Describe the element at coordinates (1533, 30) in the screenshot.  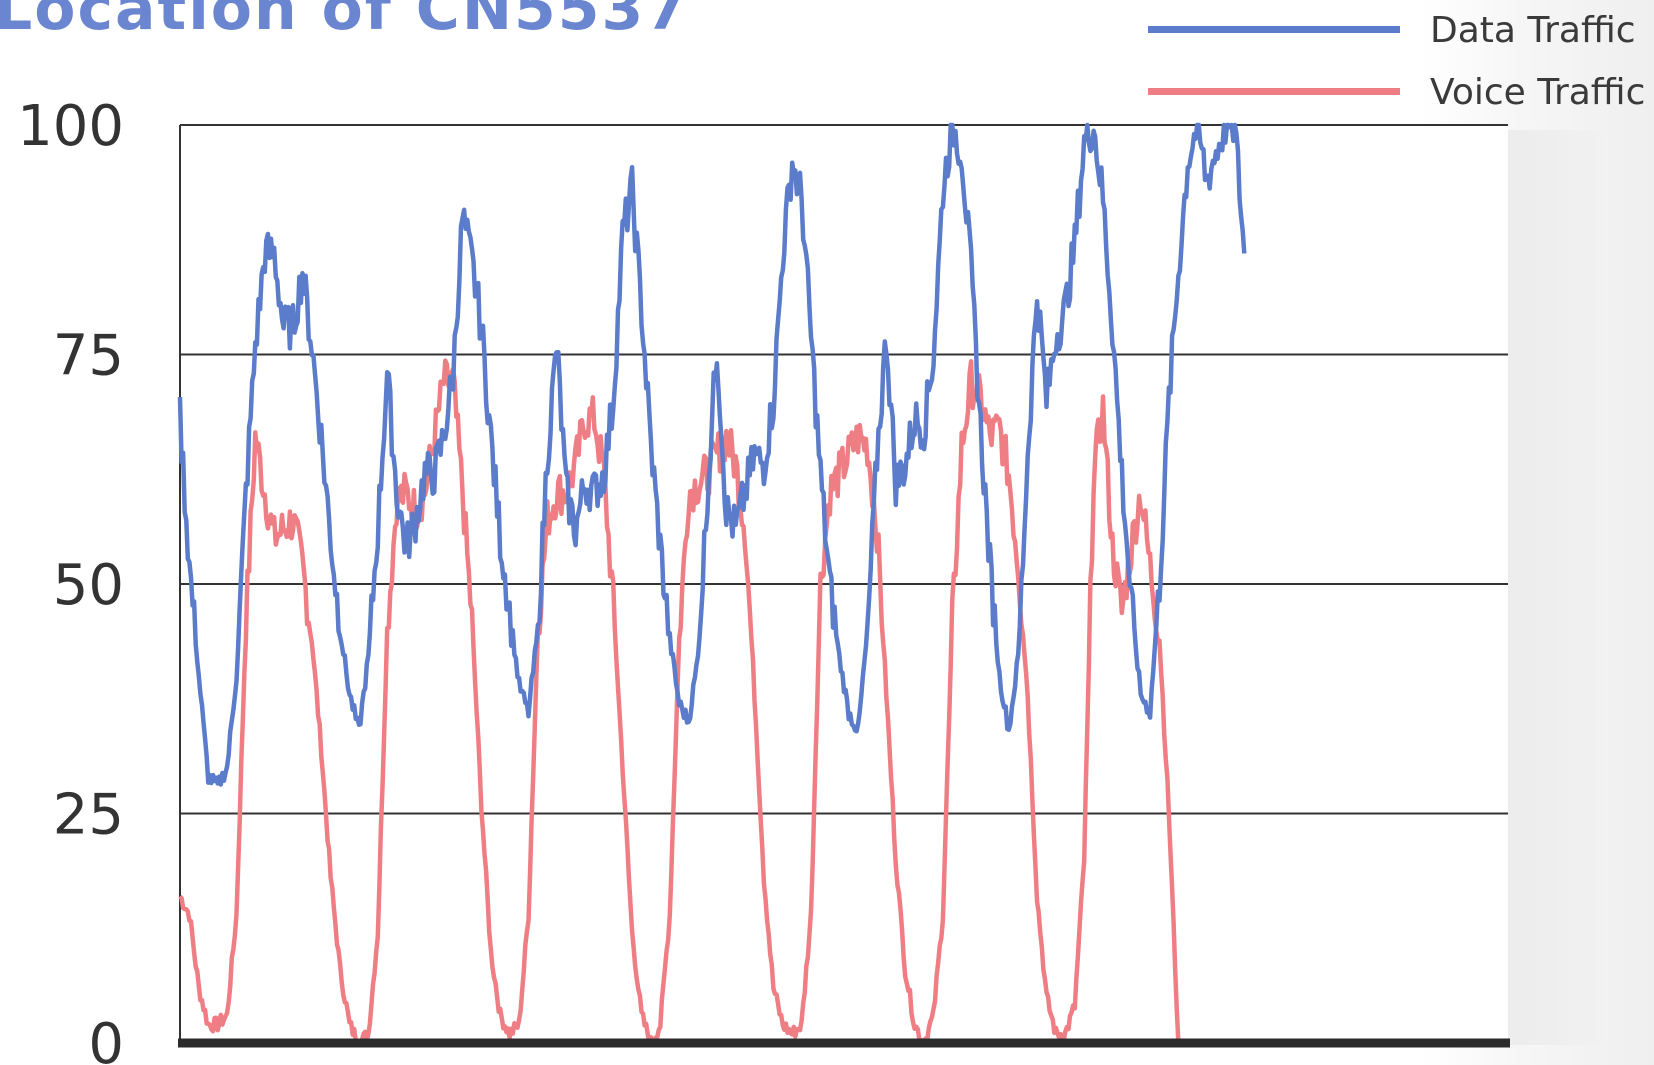
I see `legend-label-data-traffic: Data Traffic` at that location.